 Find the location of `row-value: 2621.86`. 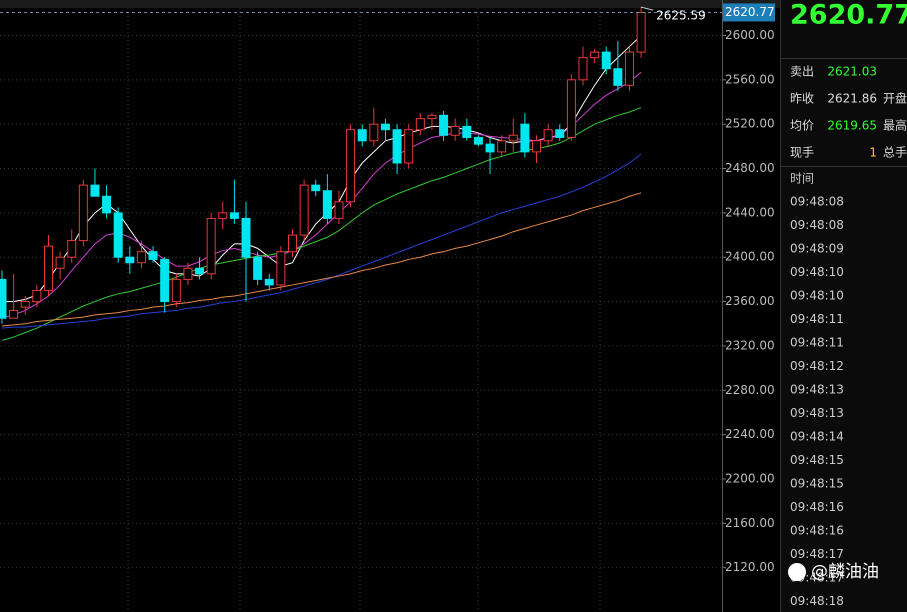

row-value: 2621.86 is located at coordinates (852, 99).